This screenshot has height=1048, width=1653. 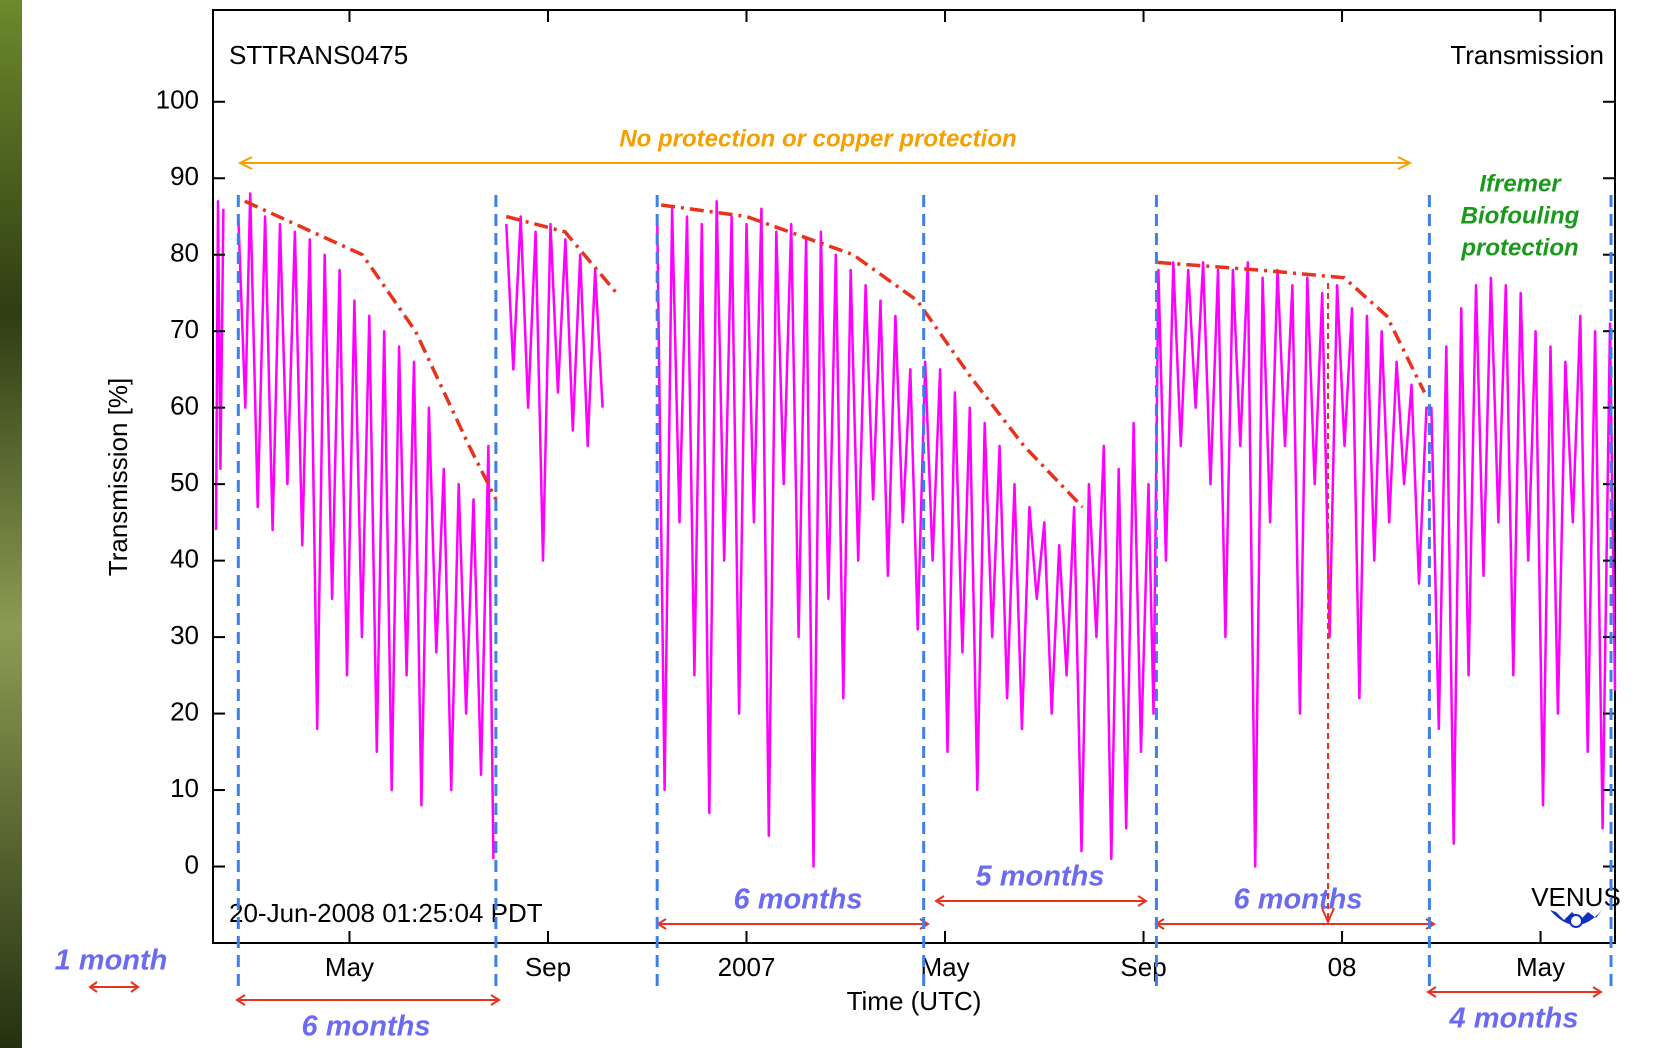 What do you see at coordinates (184, 482) in the screenshot?
I see `y-tick-label: 50` at bounding box center [184, 482].